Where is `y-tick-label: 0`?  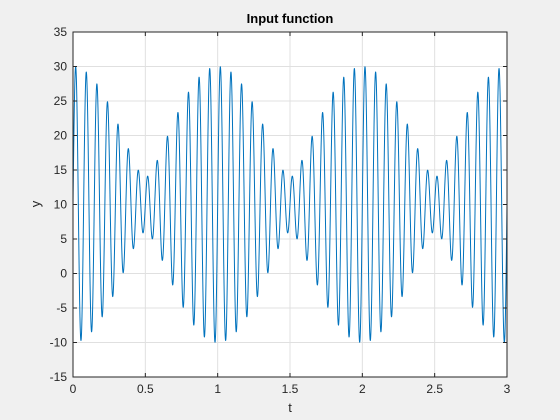
y-tick-label: 0 is located at coordinates (63, 274).